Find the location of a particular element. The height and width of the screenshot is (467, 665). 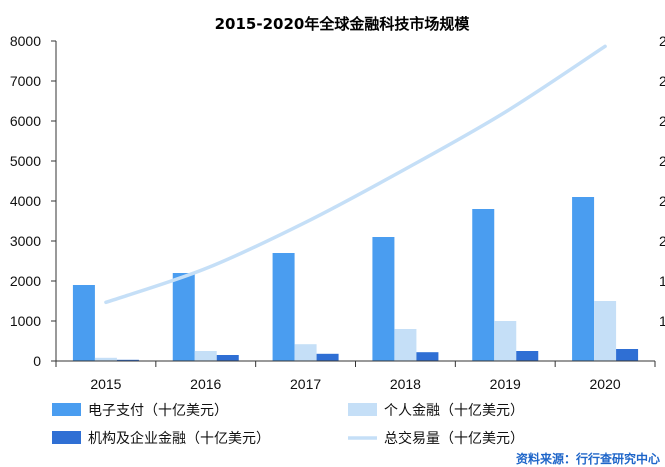

bar-1-2019 is located at coordinates (483, 285).